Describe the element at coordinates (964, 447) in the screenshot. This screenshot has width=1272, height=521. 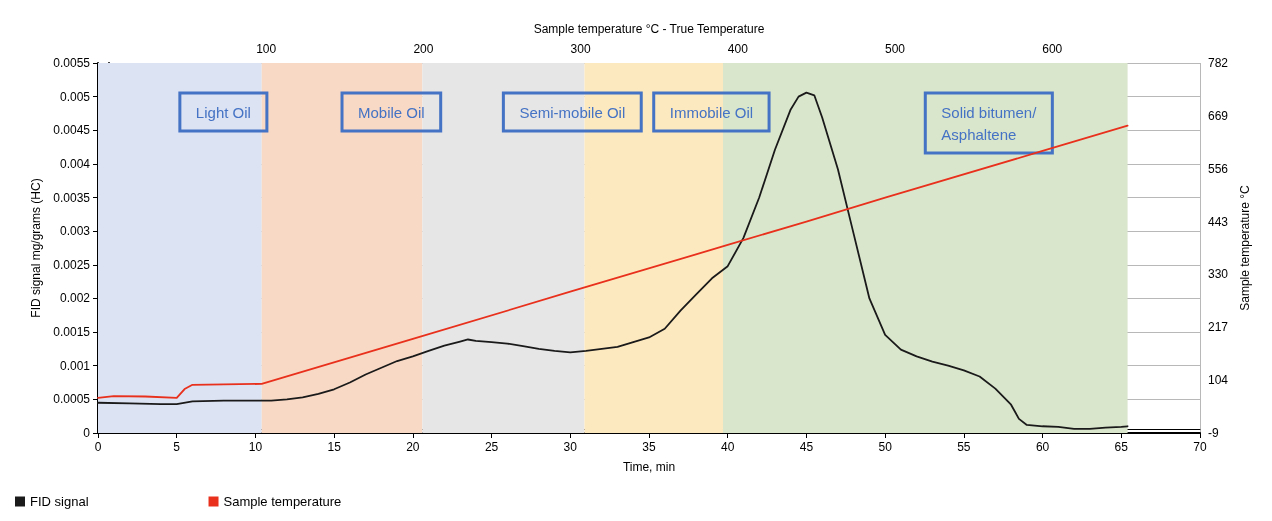
I see `x-tick-label: 55` at that location.